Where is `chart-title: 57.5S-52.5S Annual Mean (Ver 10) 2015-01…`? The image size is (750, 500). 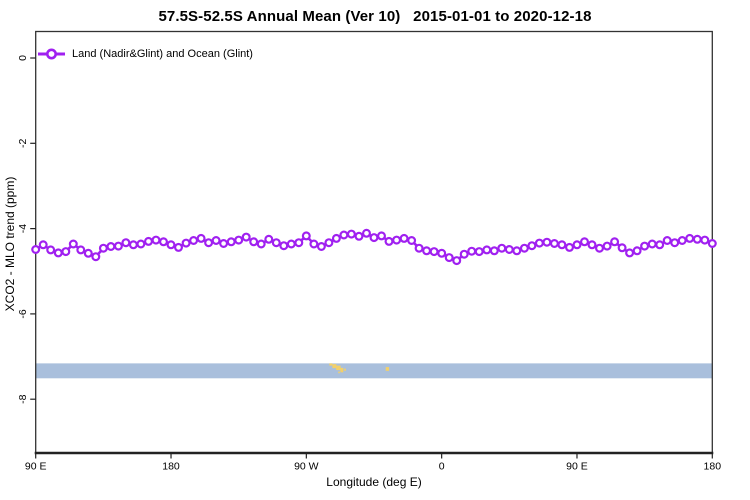 chart-title: 57.5S-52.5S Annual Mean (Ver 10) 2015-01… is located at coordinates (375, 16).